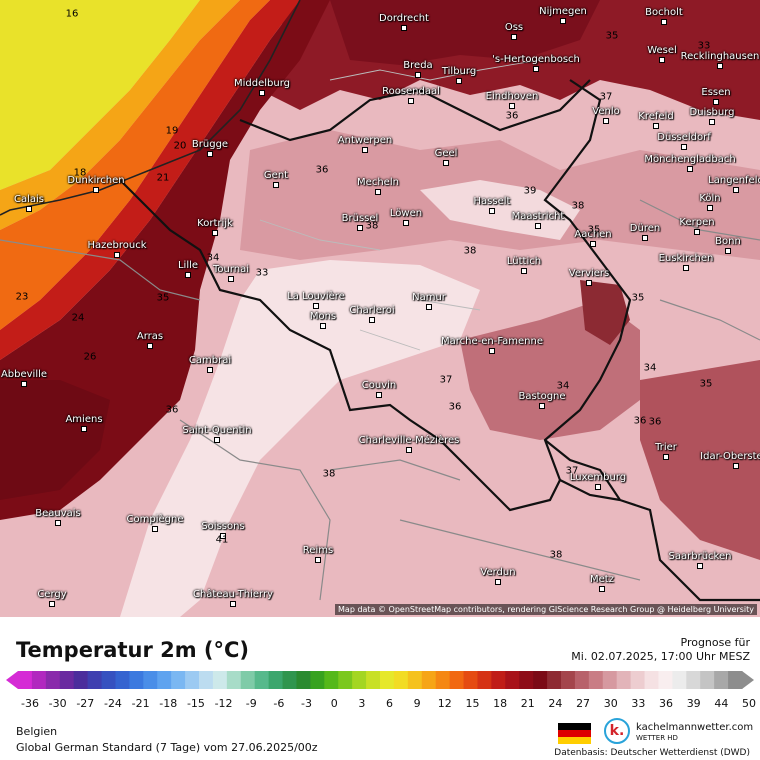 The image size is (760, 760). What do you see at coordinates (372, 226) in the screenshot?
I see `isotherm-label: 38` at bounding box center [372, 226].